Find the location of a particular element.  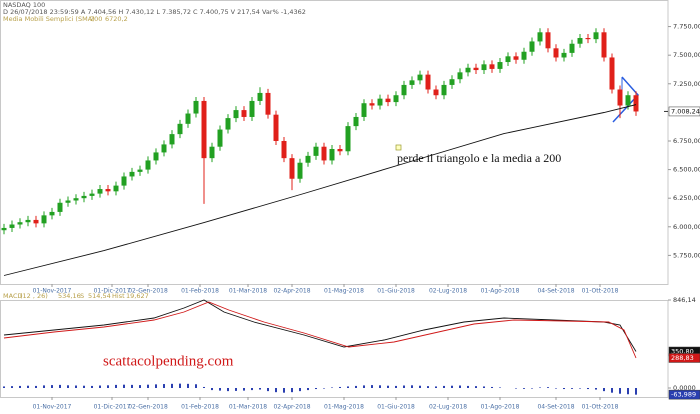

y-tick-label: 7.250,00 is located at coordinates (686, 84).